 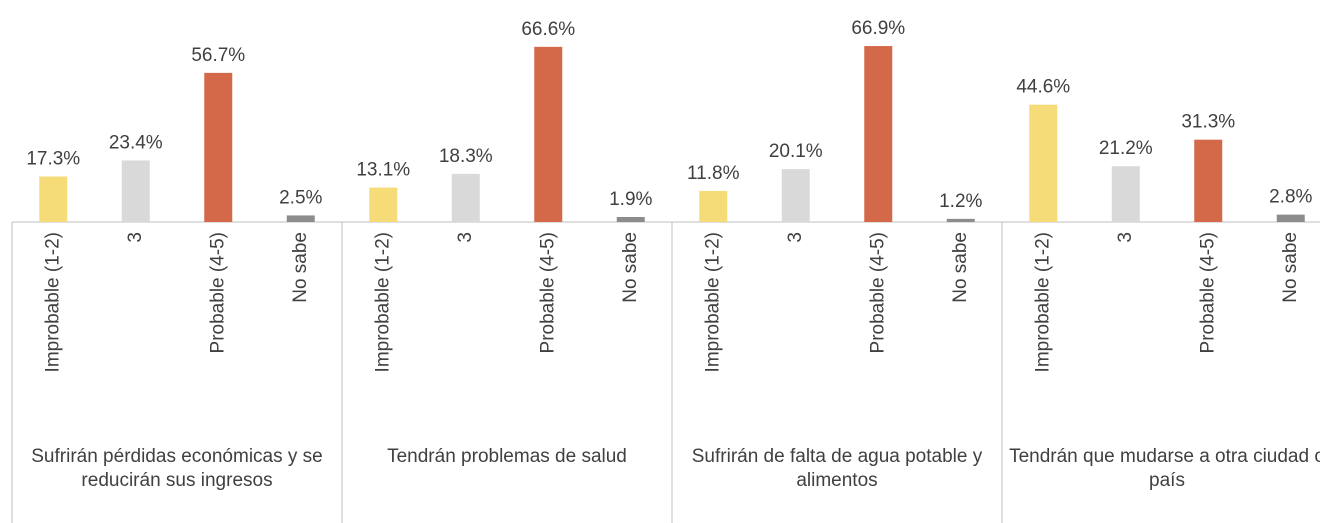 What do you see at coordinates (878, 28) in the screenshot?
I see `value-label: 66.9%` at bounding box center [878, 28].